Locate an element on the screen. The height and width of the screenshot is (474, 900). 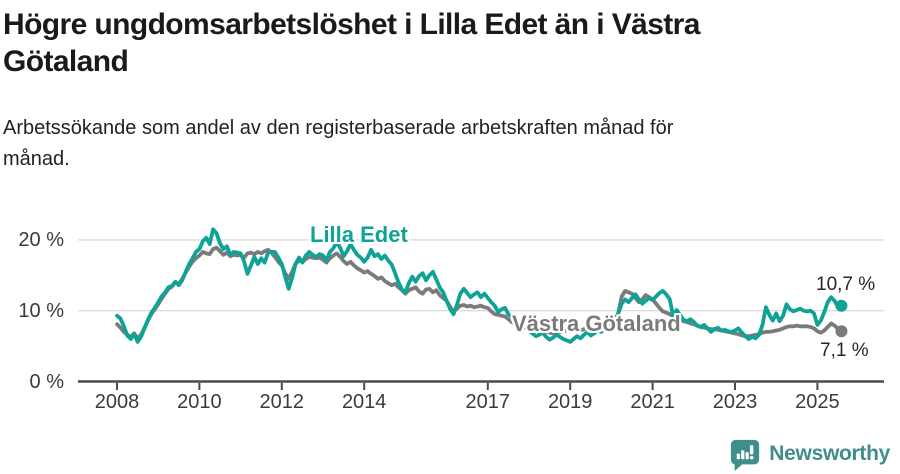
x-axis-label-2021: 2021 is located at coordinates (652, 402).